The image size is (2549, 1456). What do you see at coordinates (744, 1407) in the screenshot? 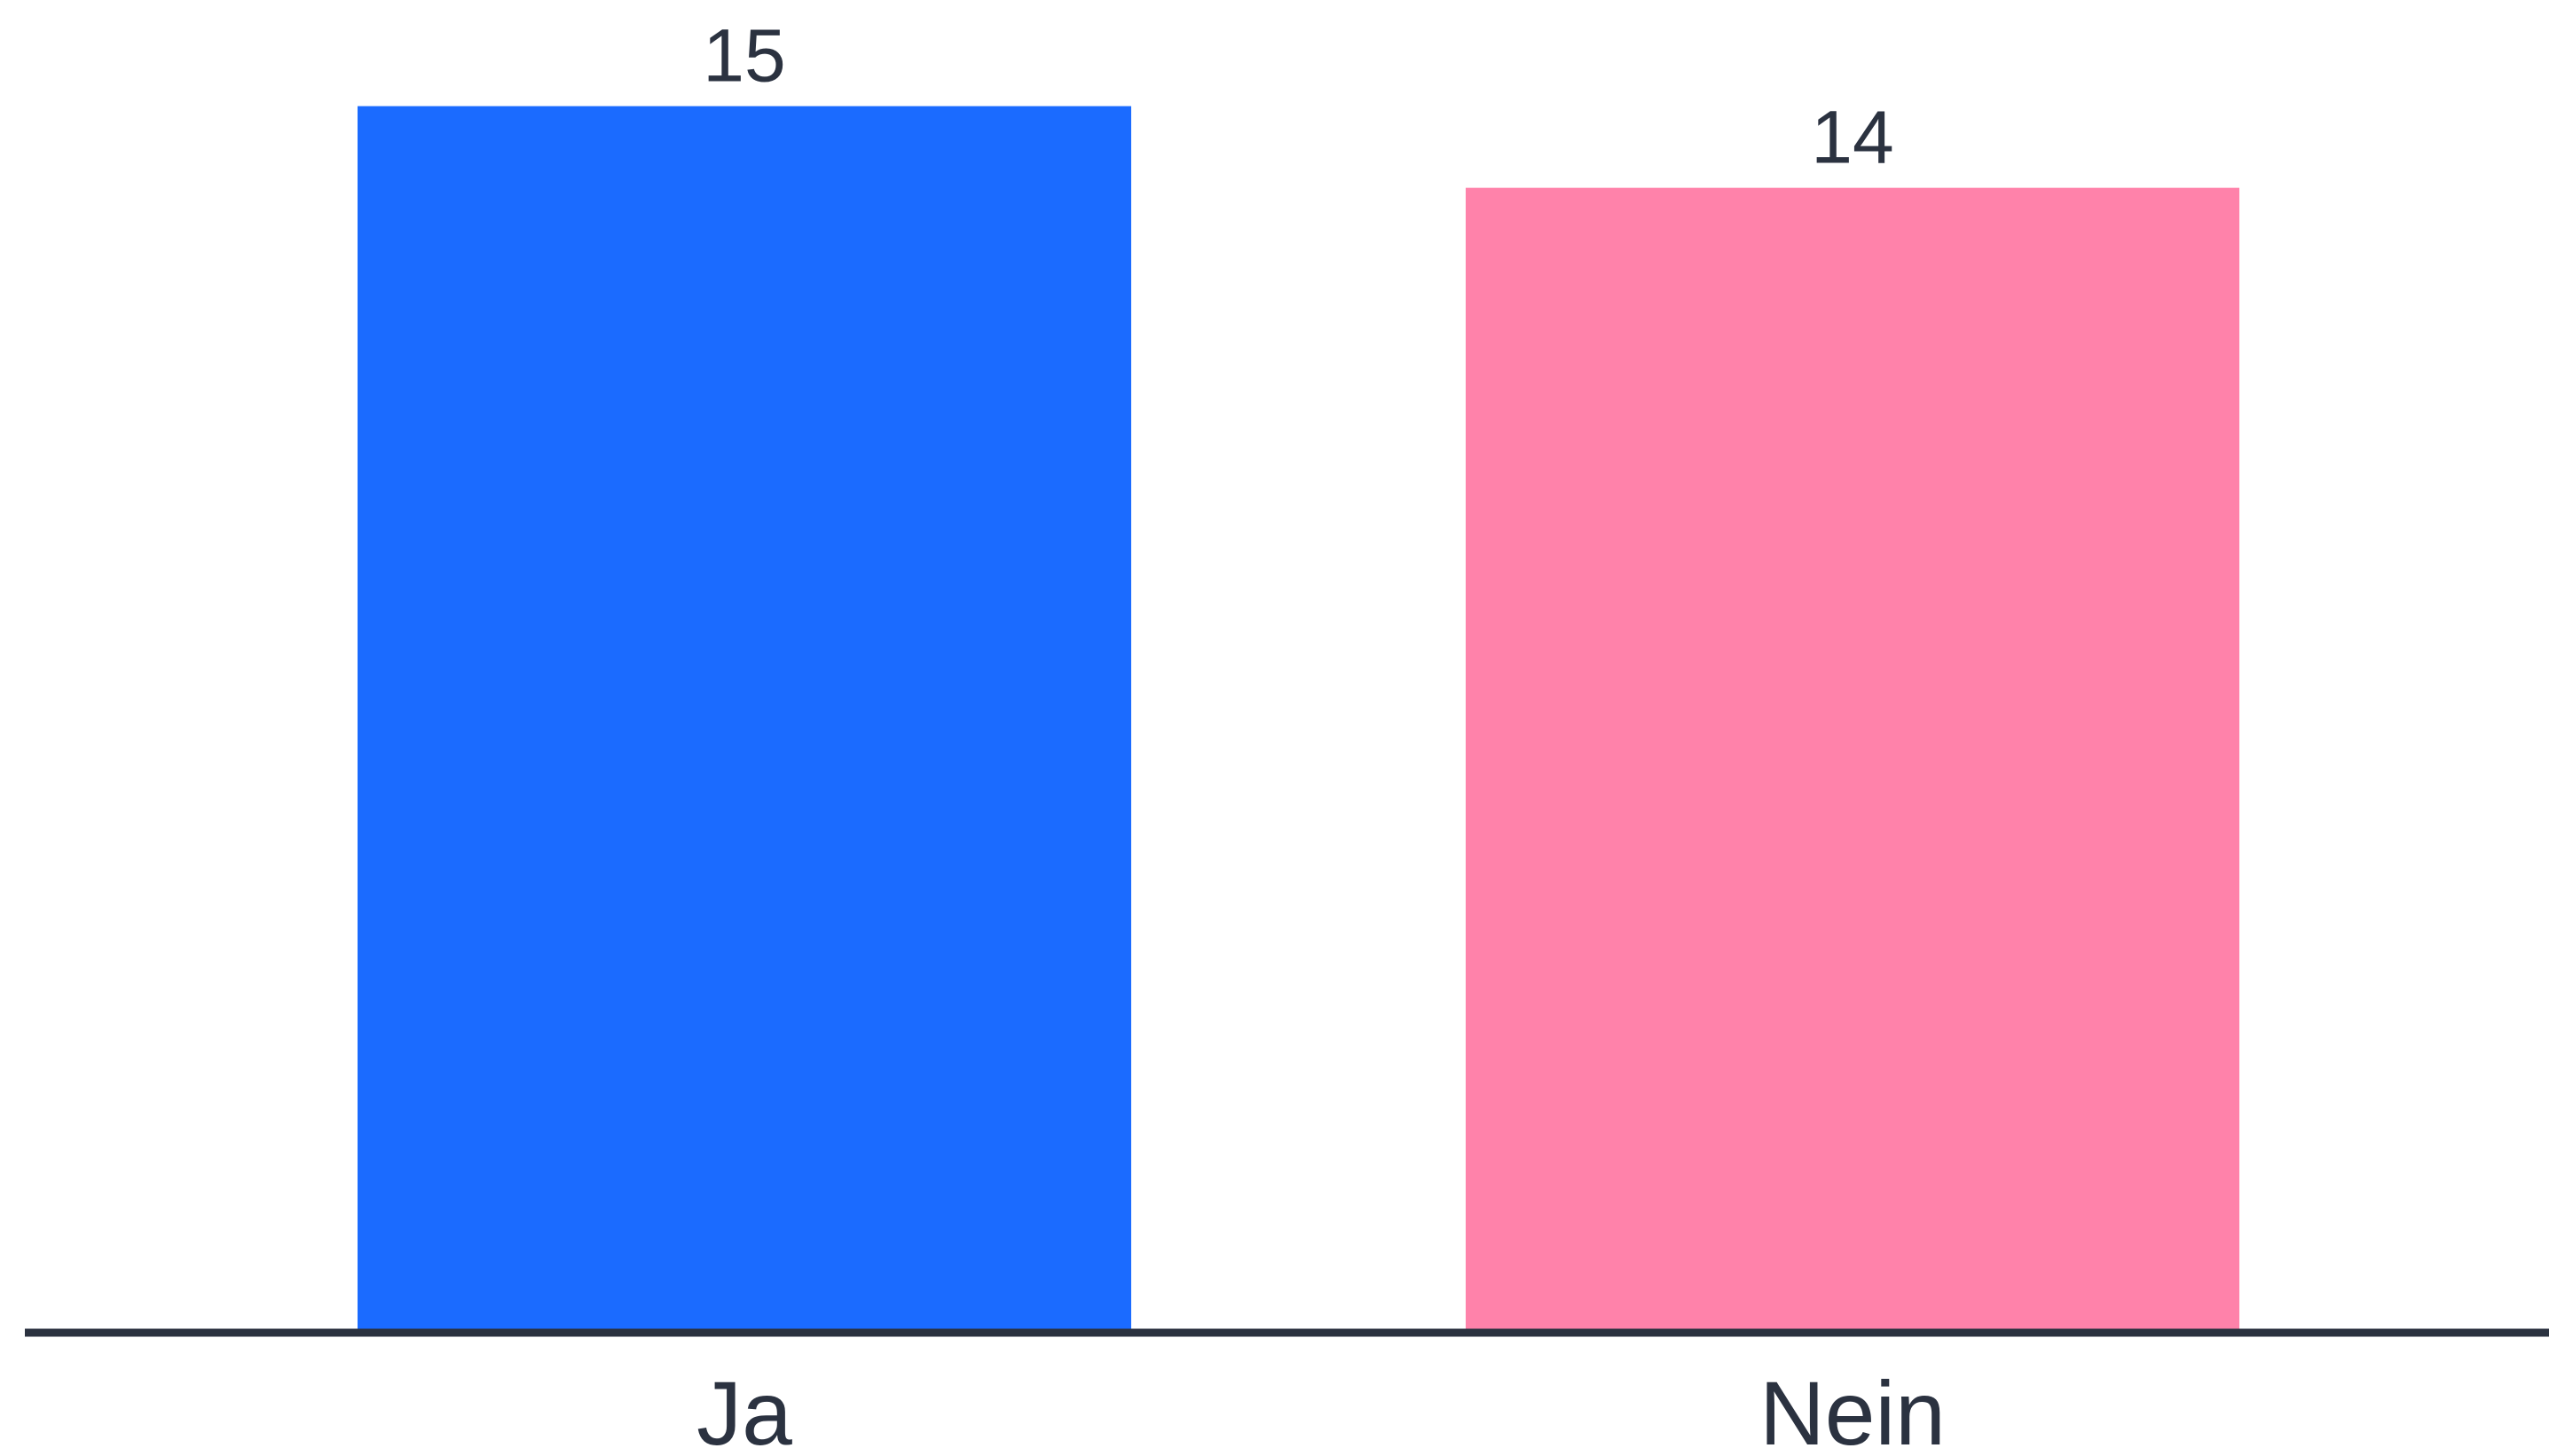
I see `category-label-ja: Ja` at bounding box center [744, 1407].